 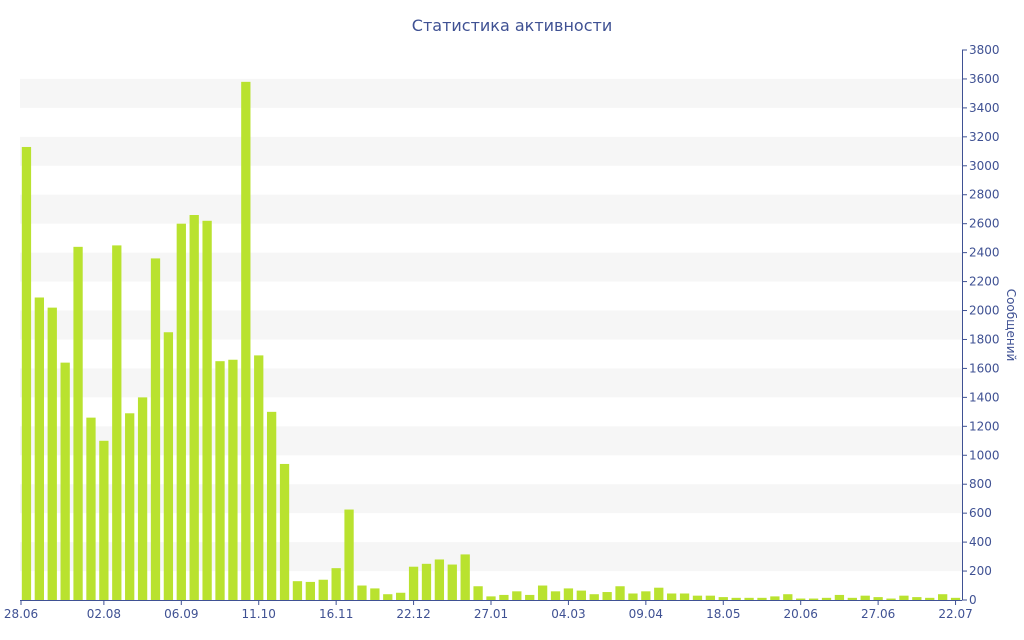 What do you see at coordinates (984, 224) in the screenshot?
I see `y-tick-label: 2600` at bounding box center [984, 224].